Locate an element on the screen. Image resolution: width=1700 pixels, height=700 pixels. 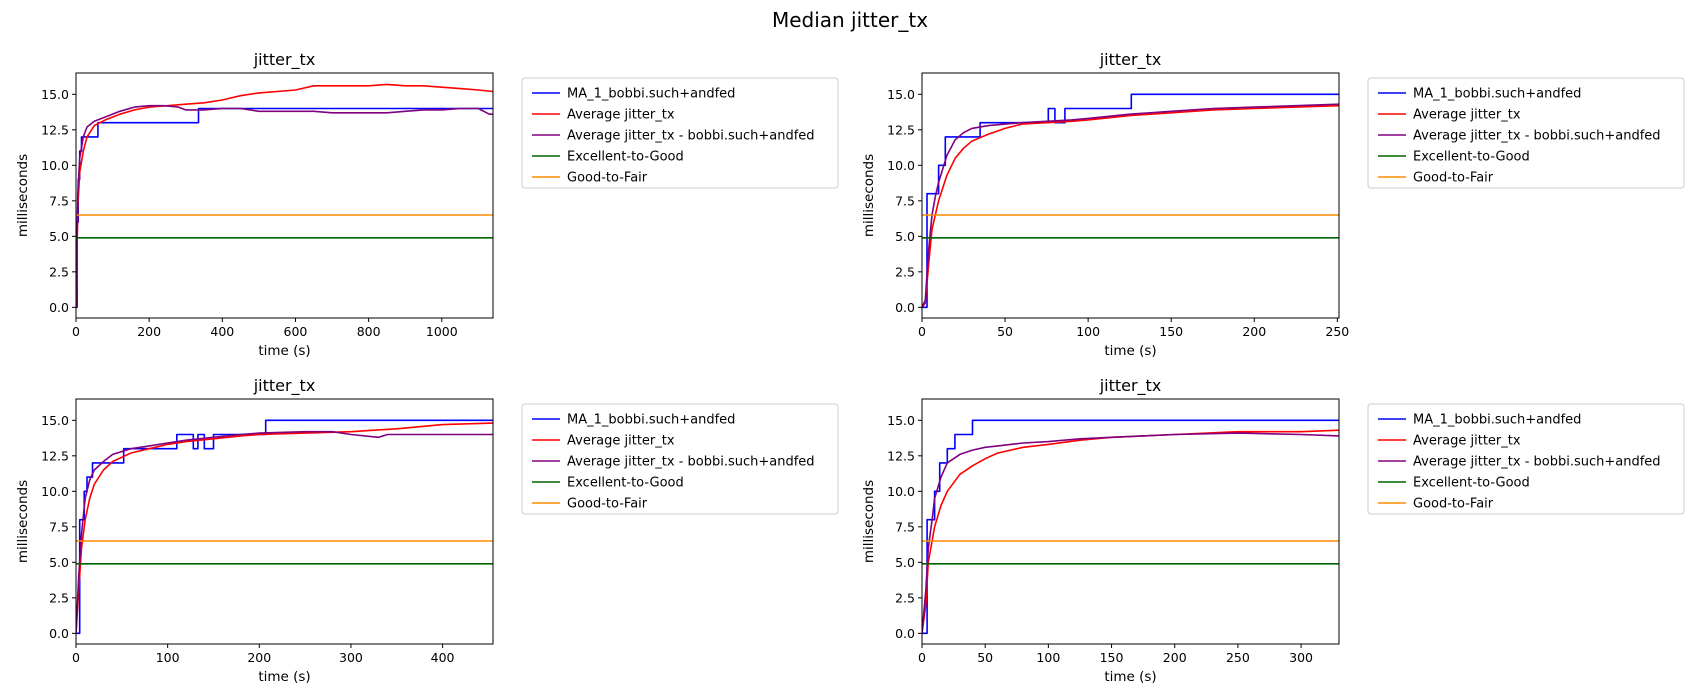
x-tick-label: 600 is located at coordinates (296, 331).